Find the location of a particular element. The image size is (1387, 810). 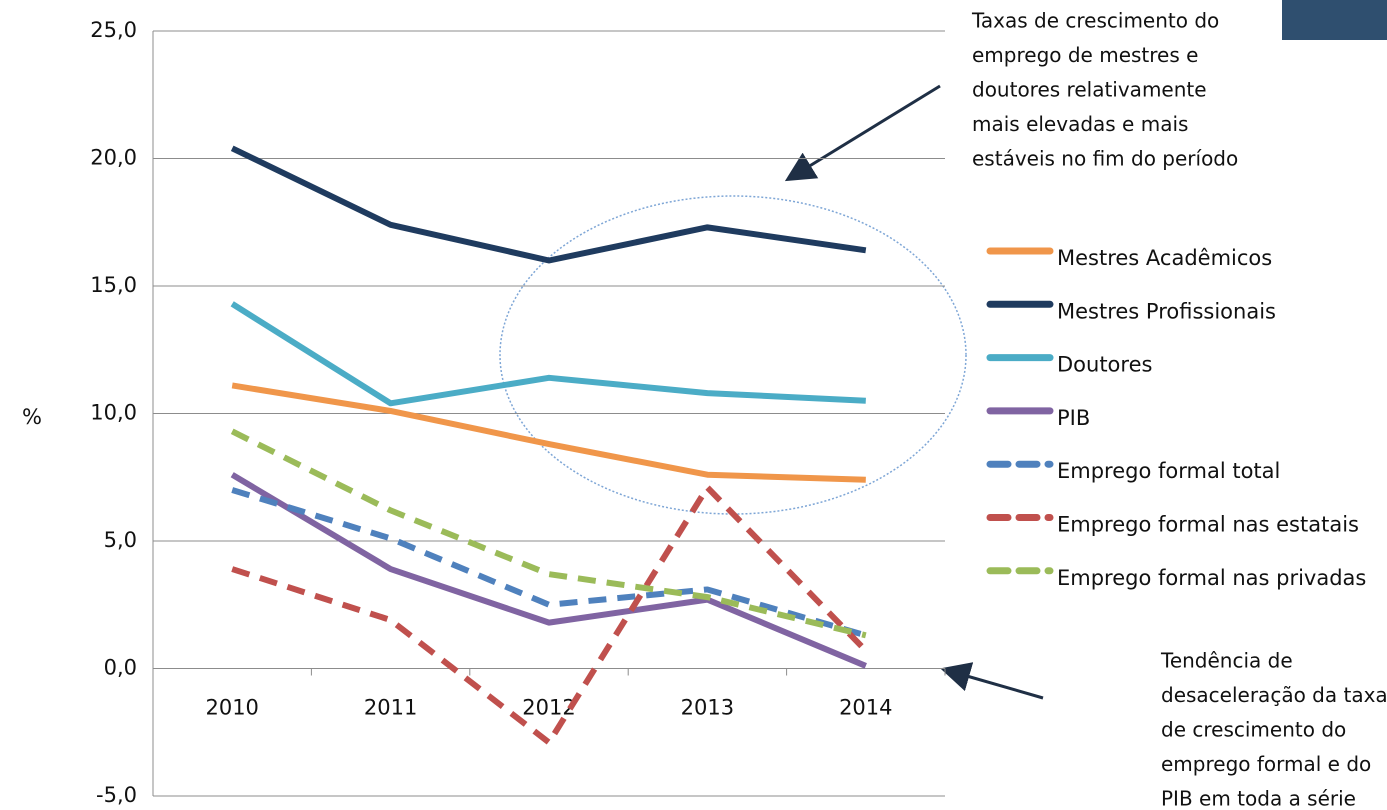

annotation: emprego formal e do is located at coordinates (1266, 764).